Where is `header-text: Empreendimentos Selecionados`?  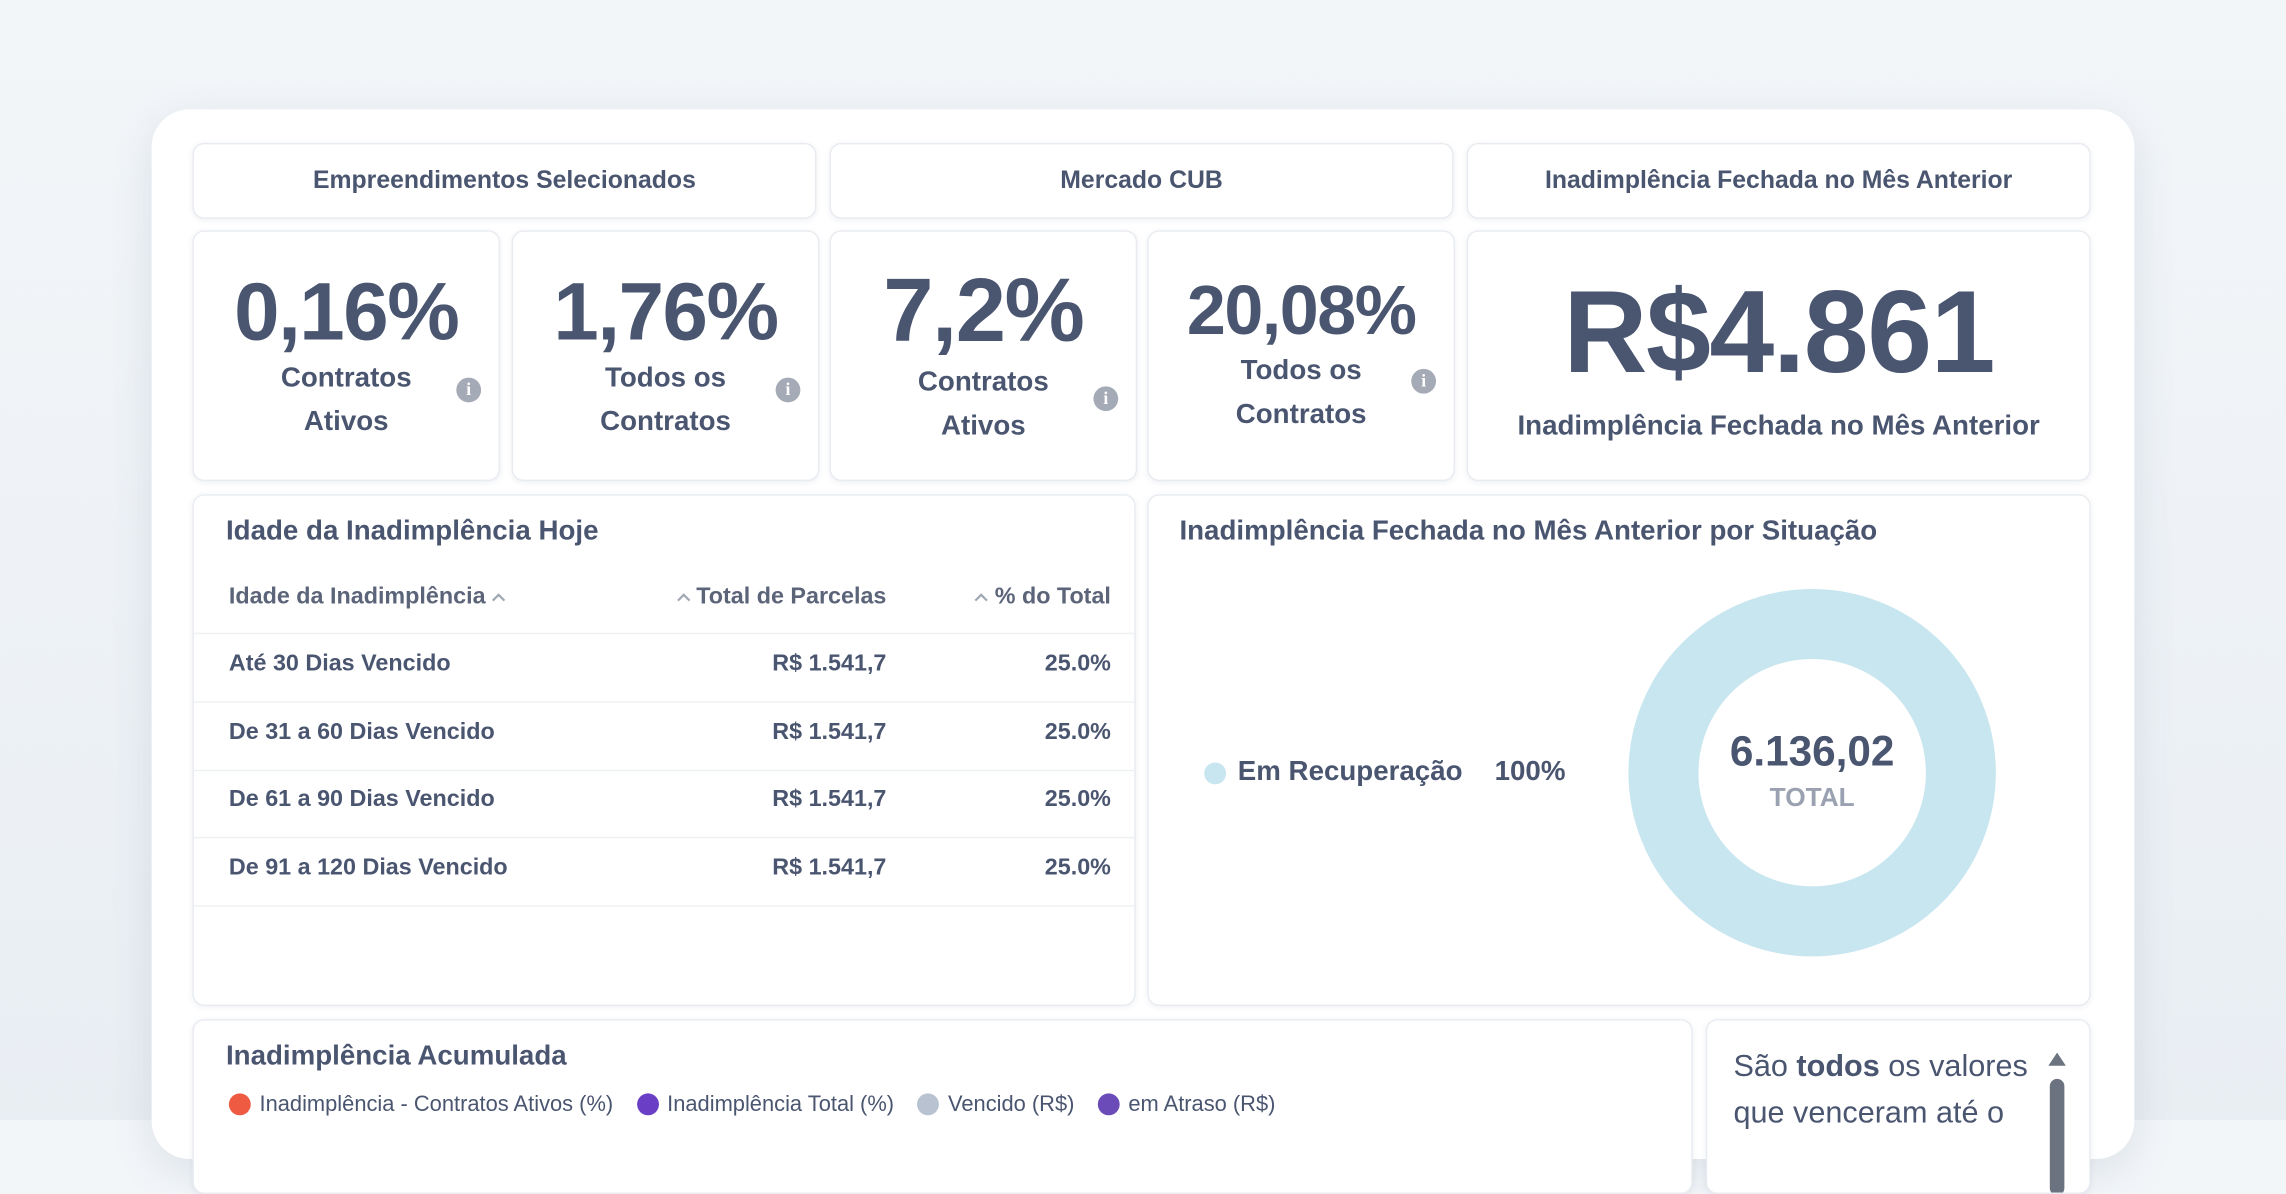 header-text: Empreendimentos Selecionados is located at coordinates (504, 180).